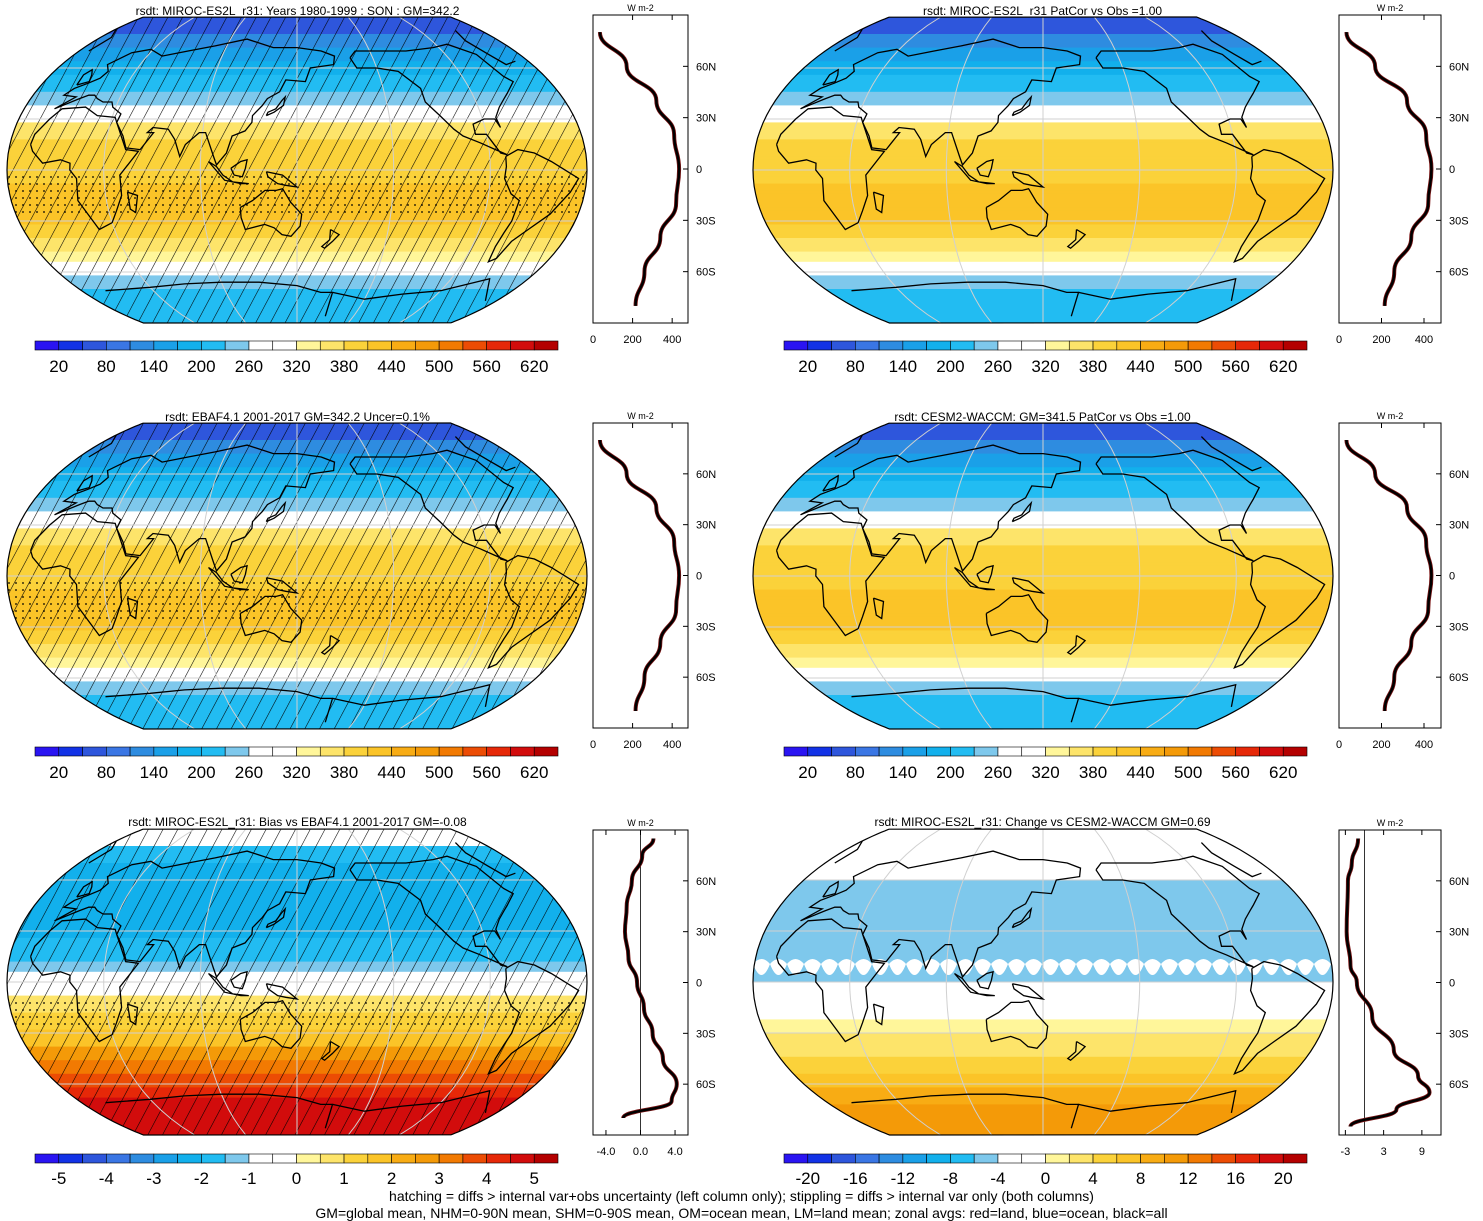 Image resolution: width=1483 pixels, height=1221 pixels. Describe the element at coordinates (1459, 67) in the screenshot. I see `lat-tick-label: 60N` at that location.